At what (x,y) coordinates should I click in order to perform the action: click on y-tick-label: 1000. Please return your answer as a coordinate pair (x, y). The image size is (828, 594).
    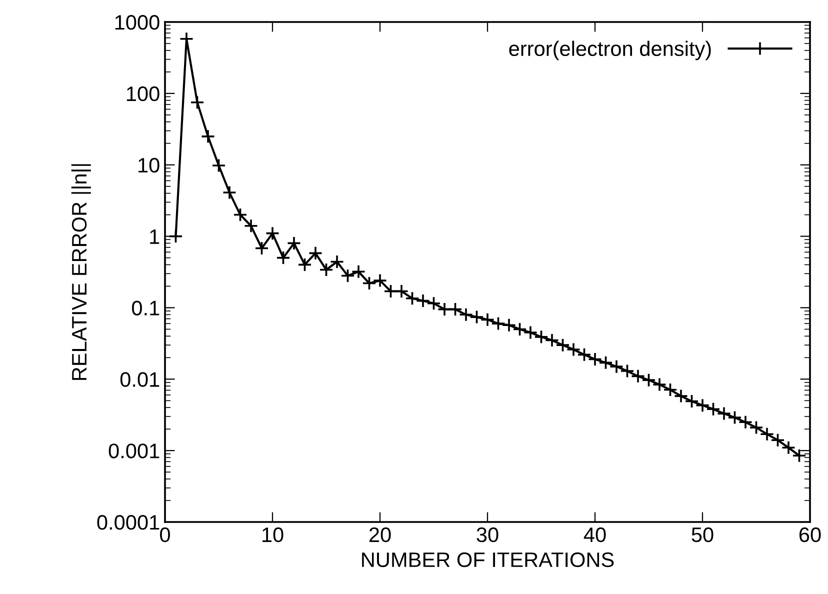
    Looking at the image, I should click on (137, 22).